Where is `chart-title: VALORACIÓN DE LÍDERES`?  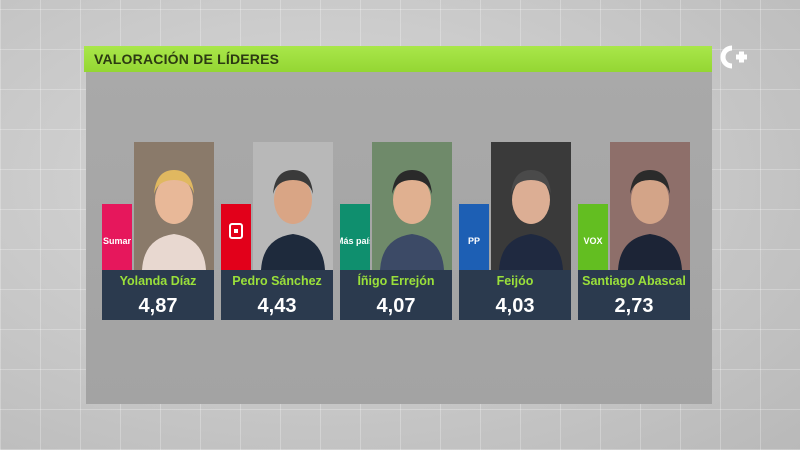
chart-title: VALORACIÓN DE LÍDERES is located at coordinates (187, 59).